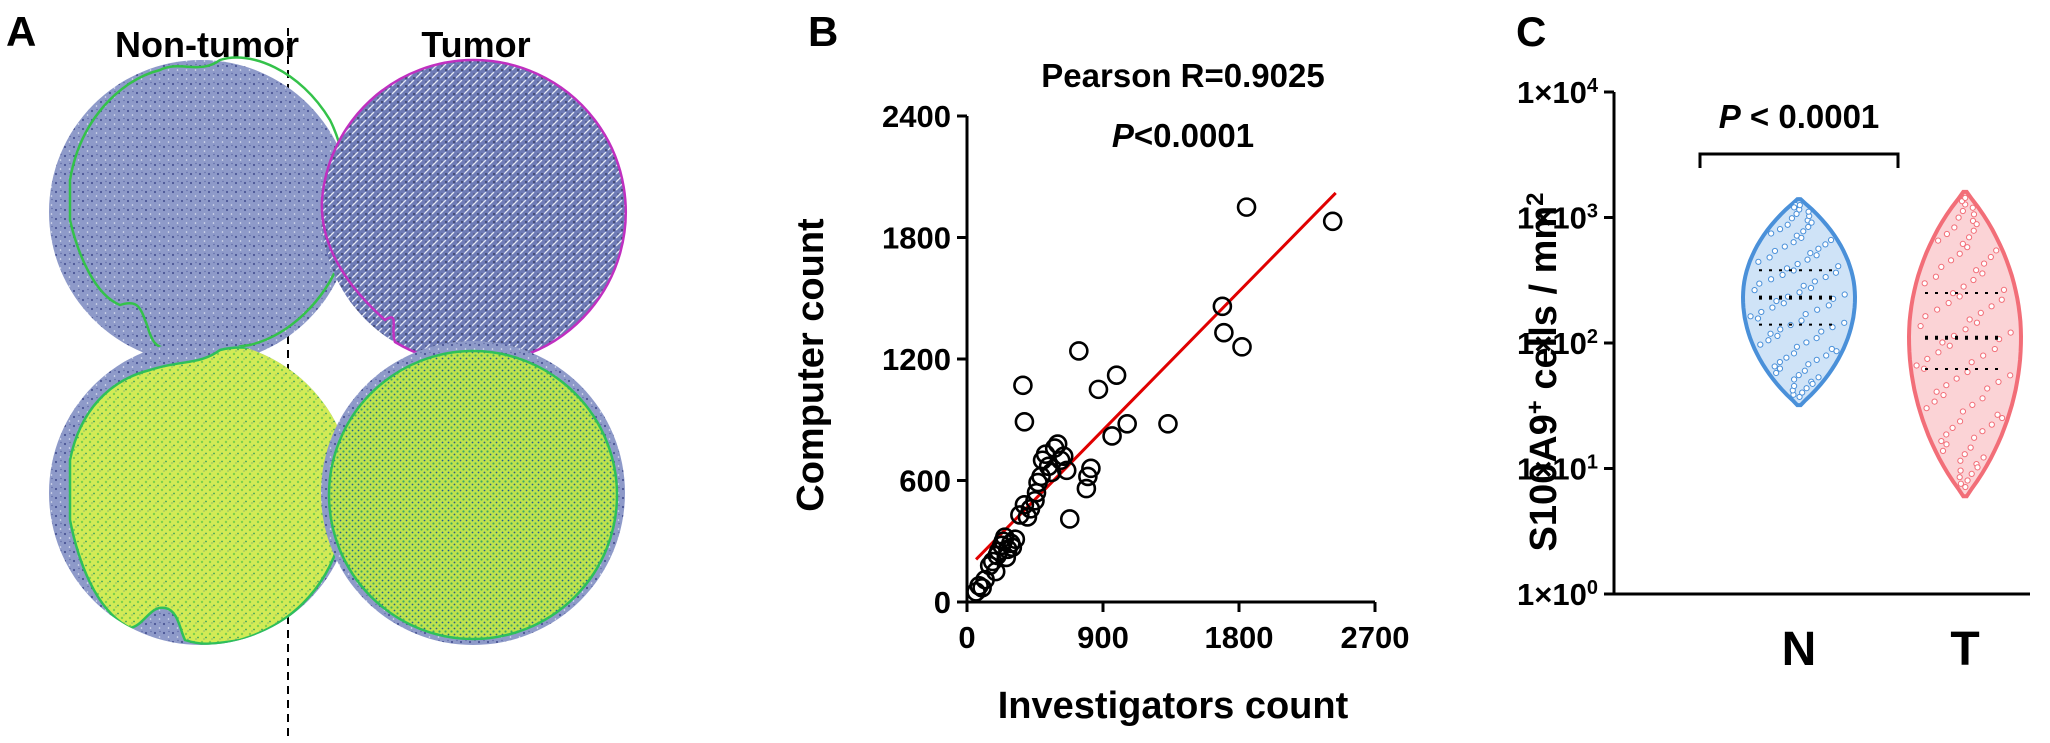  What do you see at coordinates (811, 365) in the screenshot?
I see `y-axis-label-b: Computer count` at bounding box center [811, 365].